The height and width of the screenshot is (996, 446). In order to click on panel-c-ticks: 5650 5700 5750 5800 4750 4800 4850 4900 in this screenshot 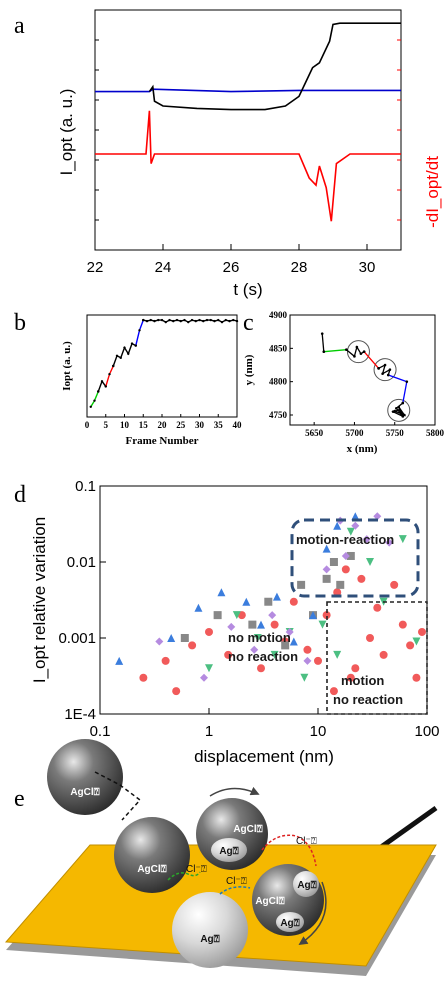, I will do `click(357, 374)`.